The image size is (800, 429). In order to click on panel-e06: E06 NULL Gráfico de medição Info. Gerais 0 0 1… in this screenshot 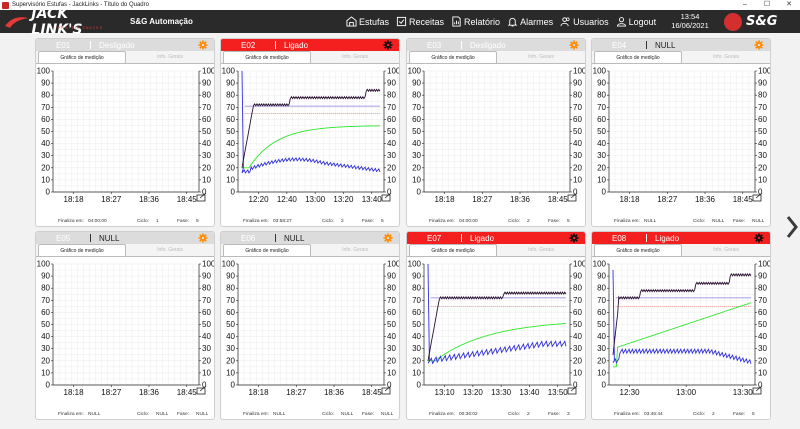, I will do `click(310, 325)`.